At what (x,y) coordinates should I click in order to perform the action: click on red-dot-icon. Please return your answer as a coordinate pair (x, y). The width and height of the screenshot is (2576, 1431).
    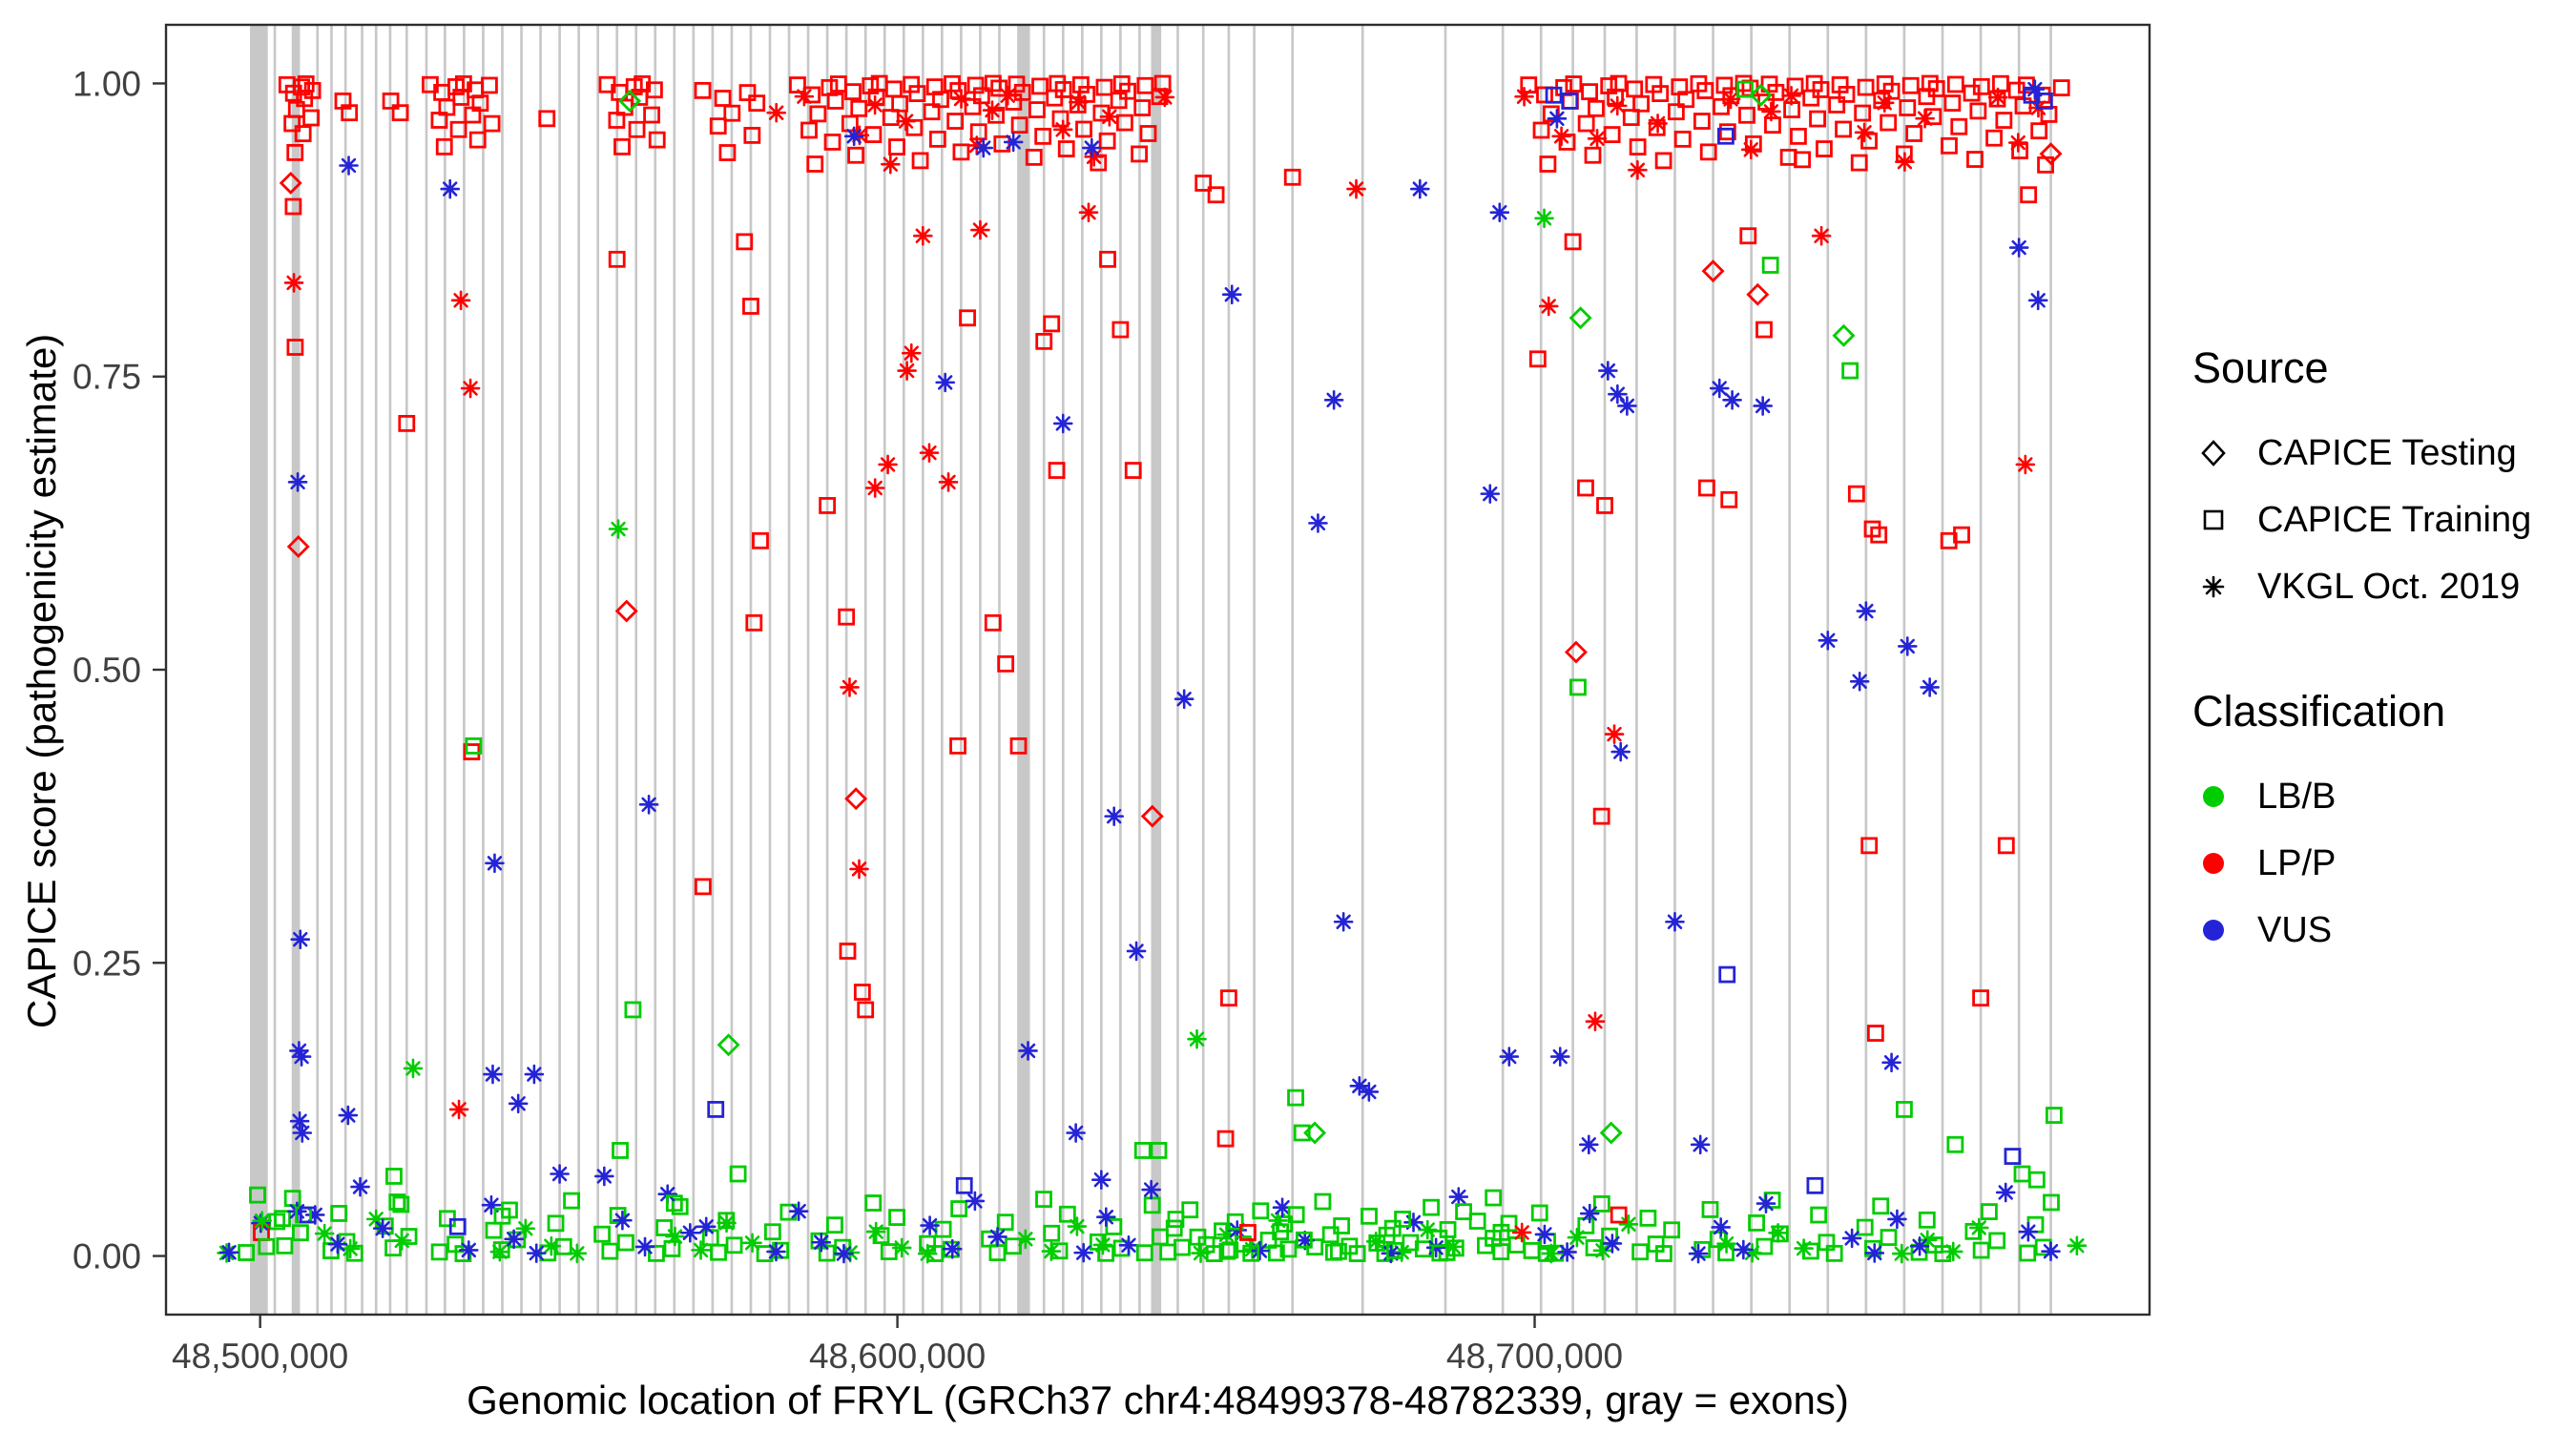
    Looking at the image, I should click on (2213, 863).